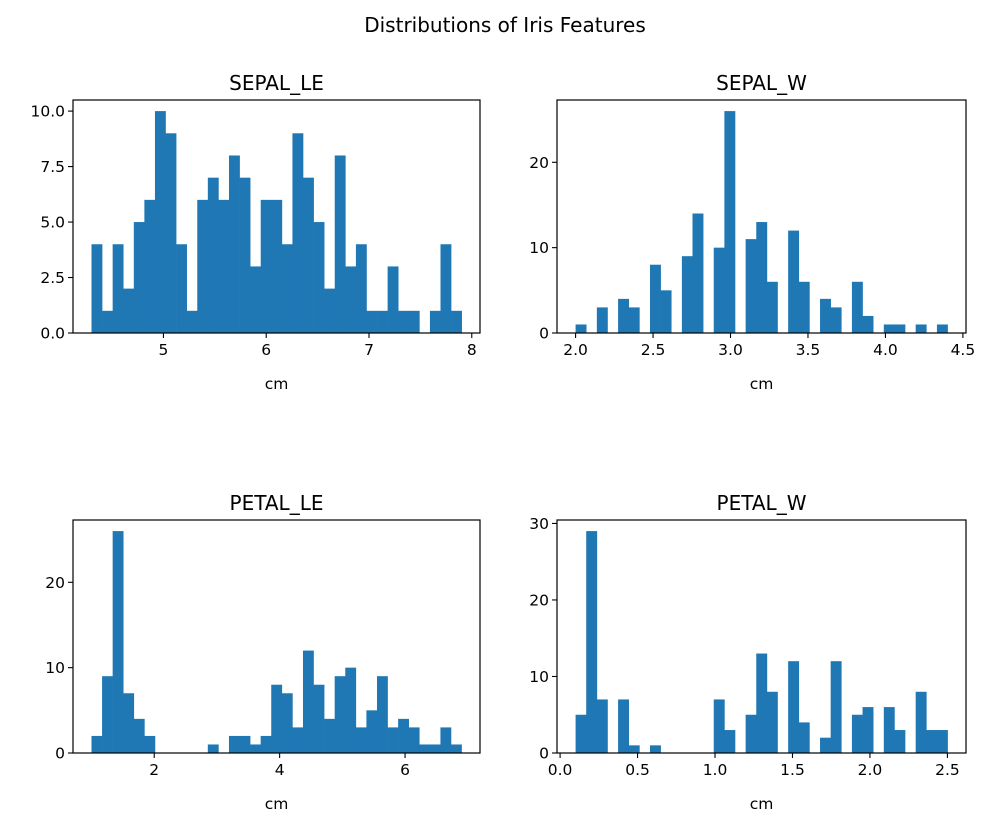  What do you see at coordinates (369, 350) in the screenshot?
I see `x-tick-label: 7` at bounding box center [369, 350].